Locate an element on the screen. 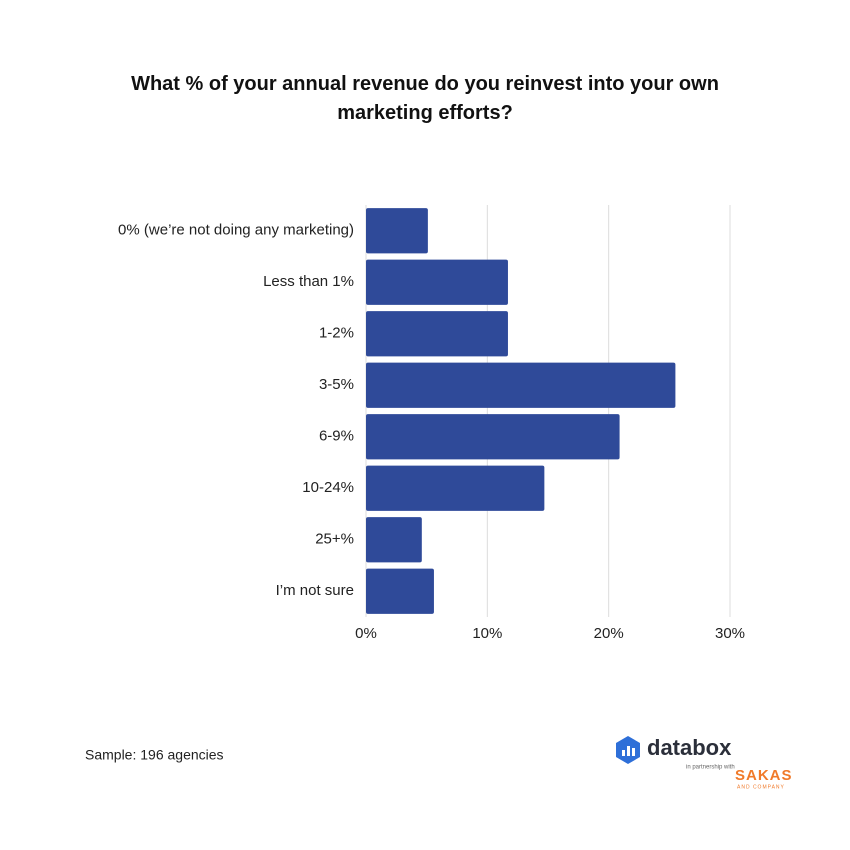  x-tick-label: 20% is located at coordinates (609, 633).